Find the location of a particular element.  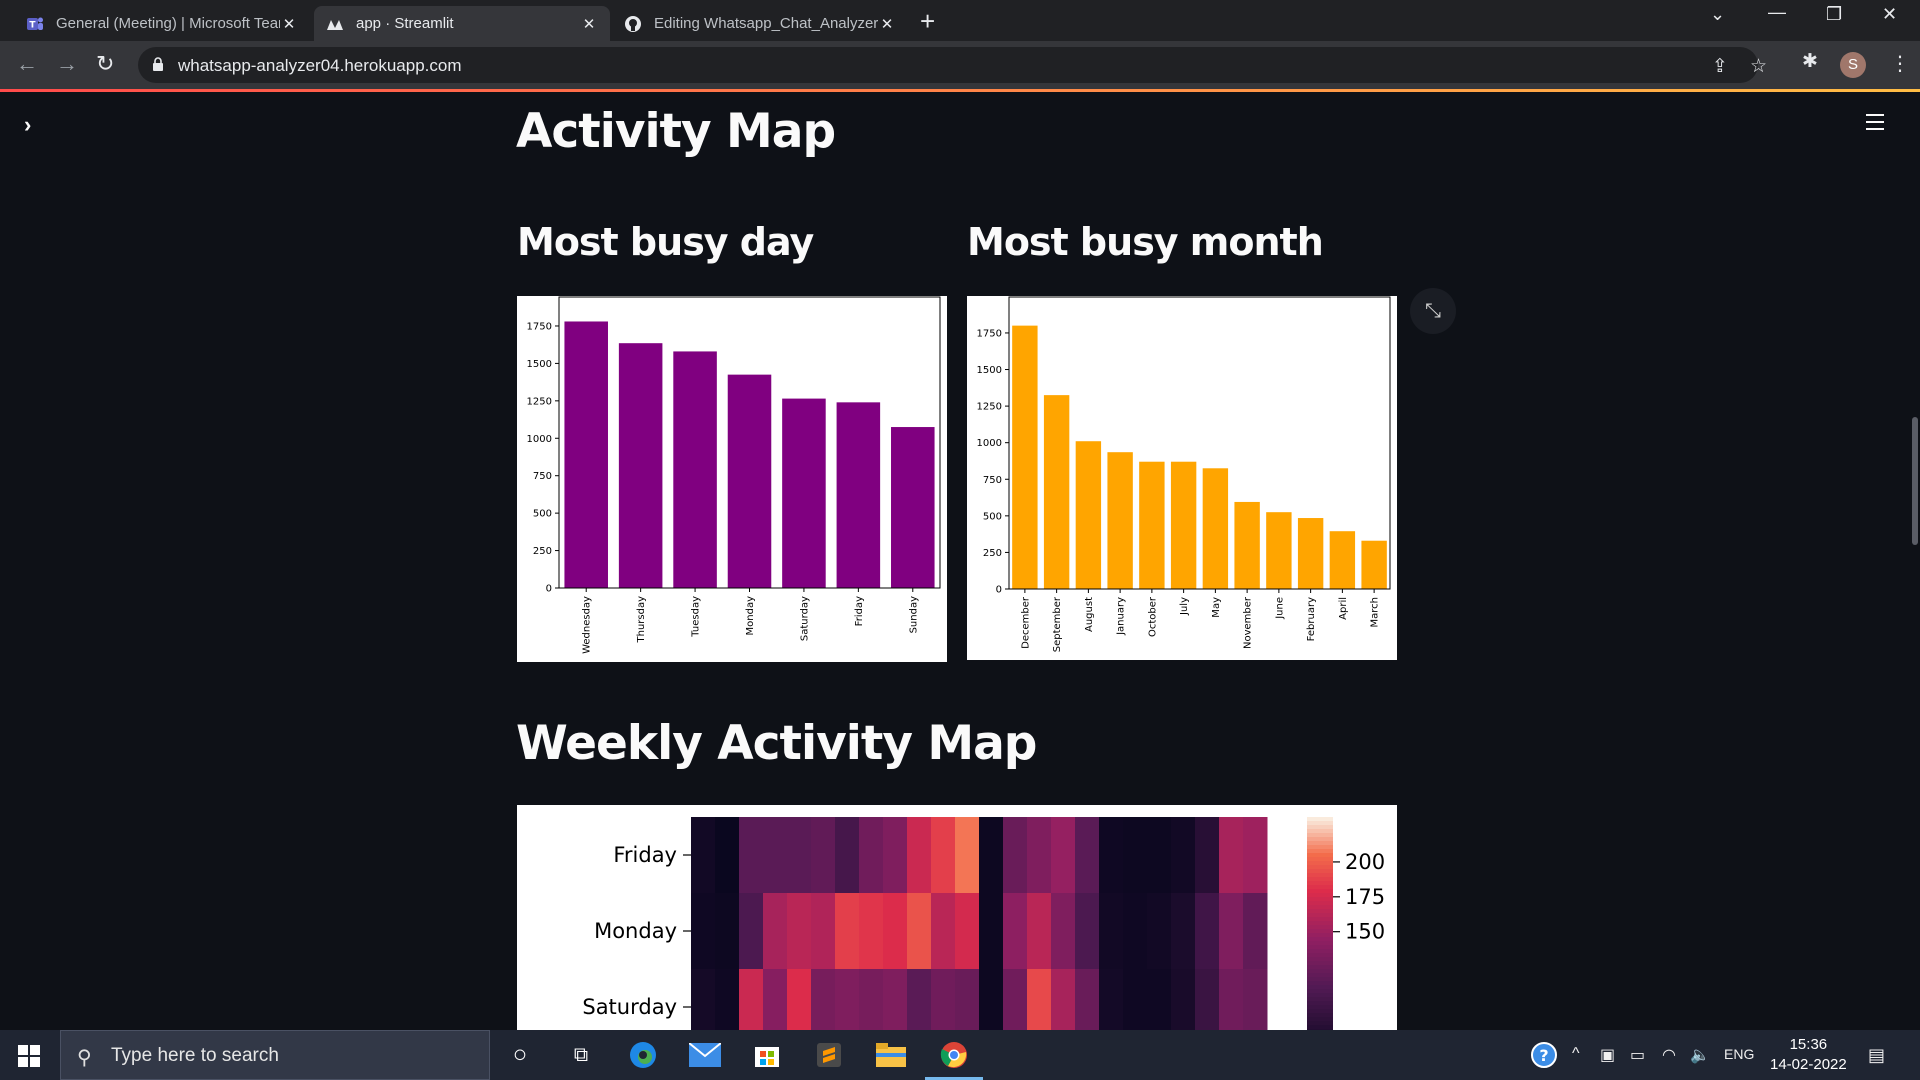

bookmark-star-icon: ☆ is located at coordinates (1759, 66).